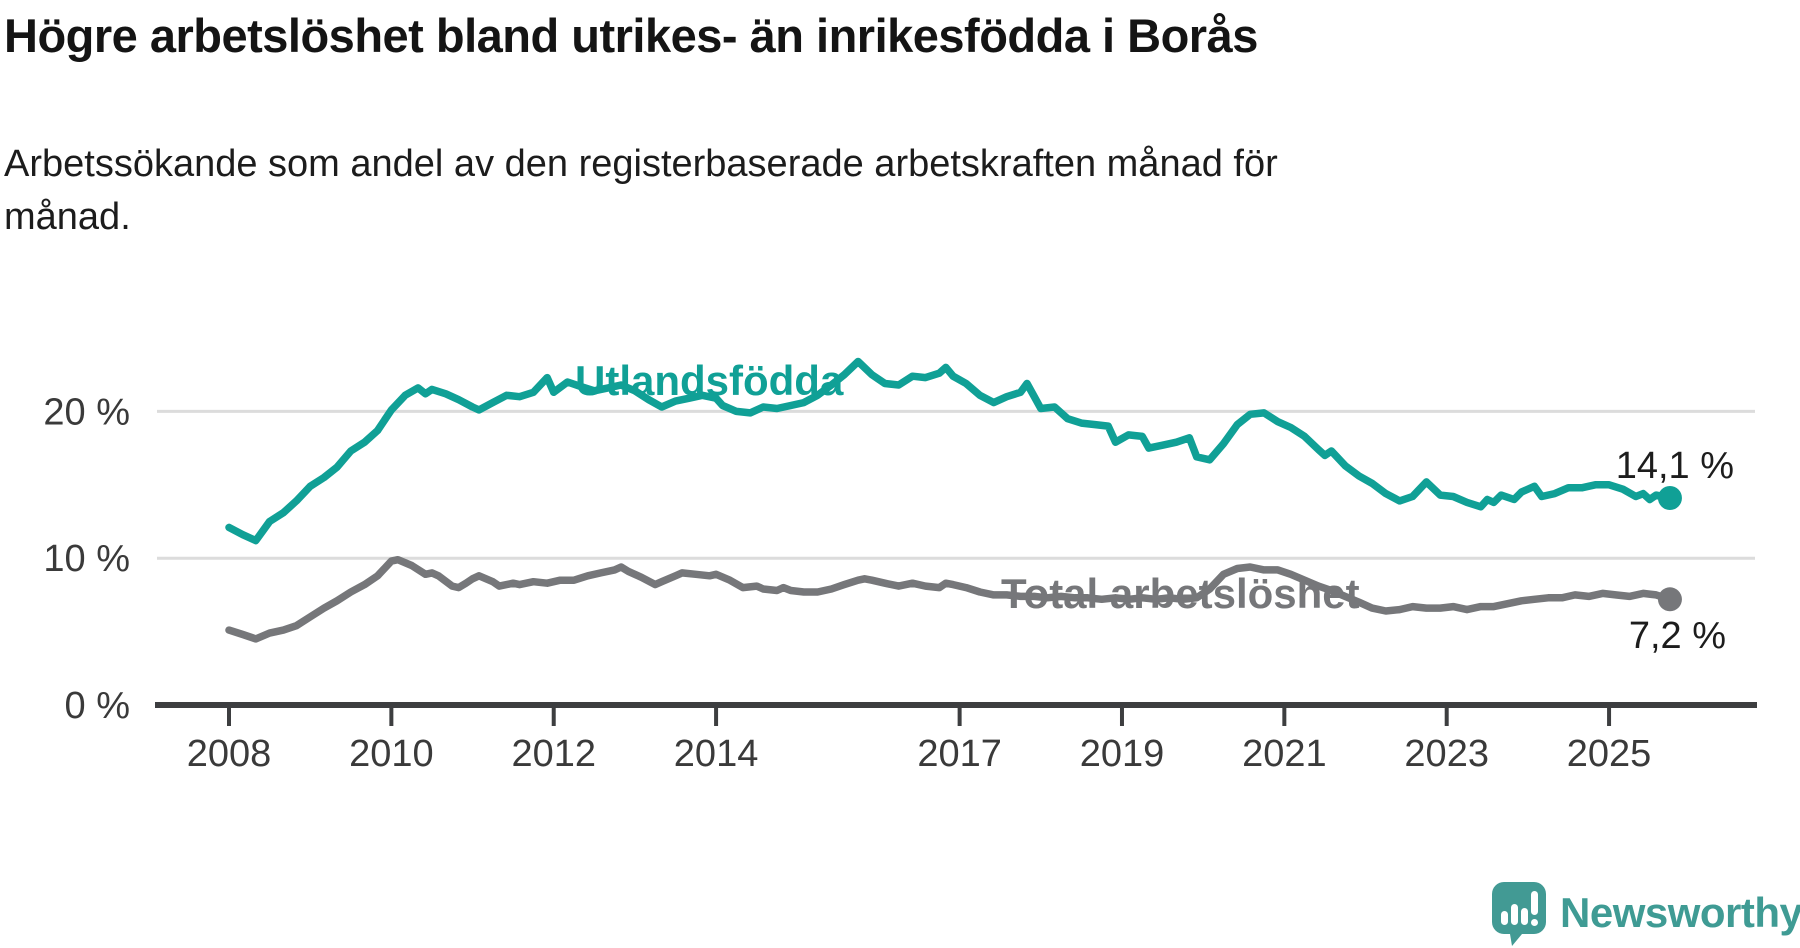  Describe the element at coordinates (1669, 498) in the screenshot. I see `series-end-dot-utlandsf-dda` at that location.